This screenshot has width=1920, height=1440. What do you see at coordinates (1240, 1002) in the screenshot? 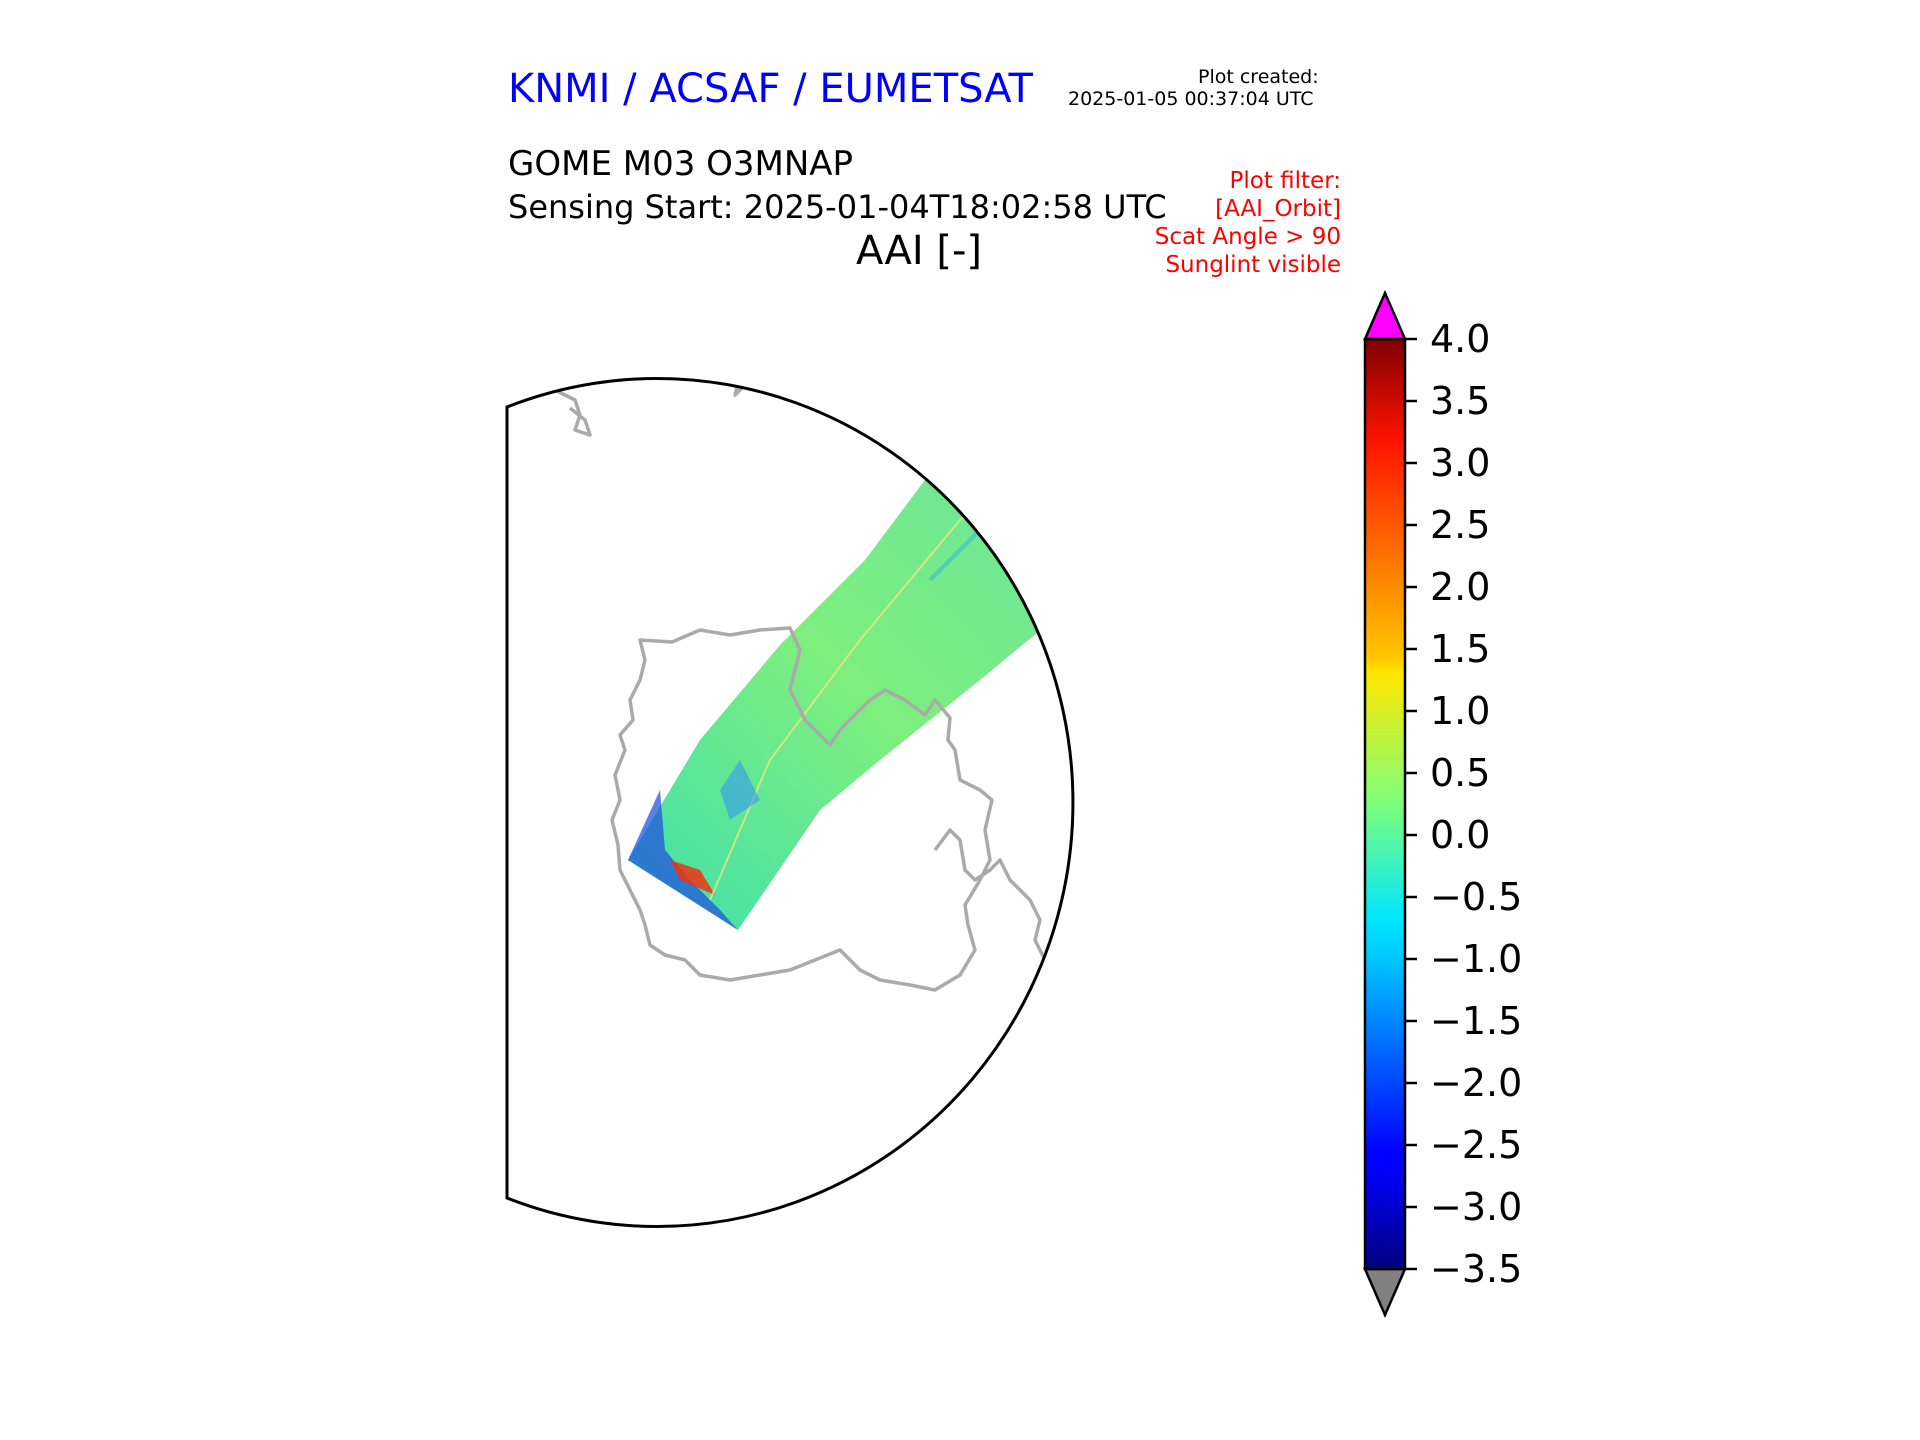
I see `coastline-south-america` at bounding box center [1240, 1002].